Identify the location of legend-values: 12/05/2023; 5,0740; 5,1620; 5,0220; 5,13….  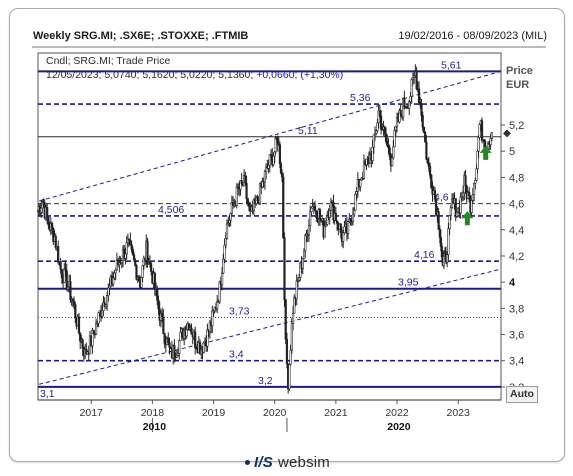
(149, 75).